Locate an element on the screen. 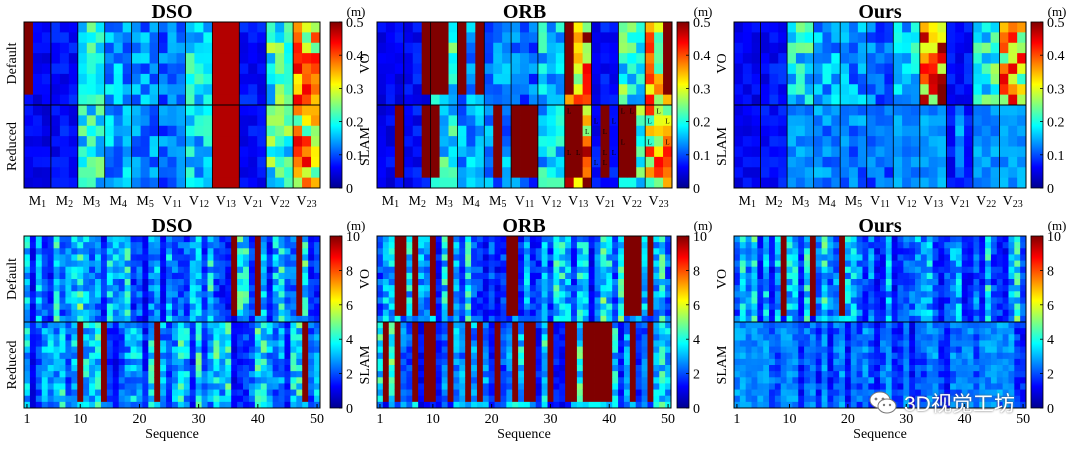 The height and width of the screenshot is (450, 1080). colorbar-unit: (m) is located at coordinates (356, 11).